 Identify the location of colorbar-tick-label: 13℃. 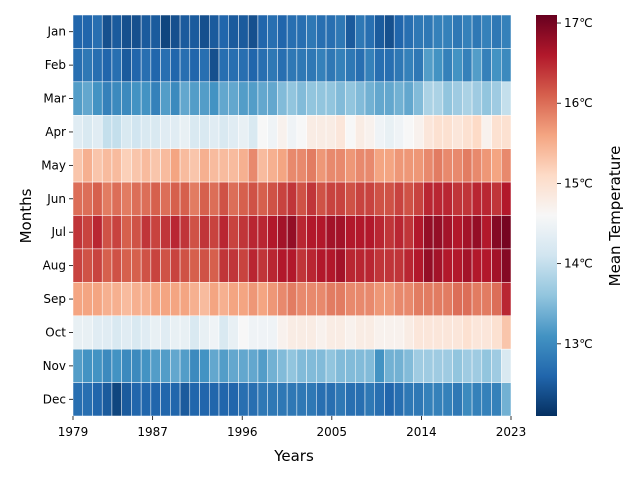
(578, 344).